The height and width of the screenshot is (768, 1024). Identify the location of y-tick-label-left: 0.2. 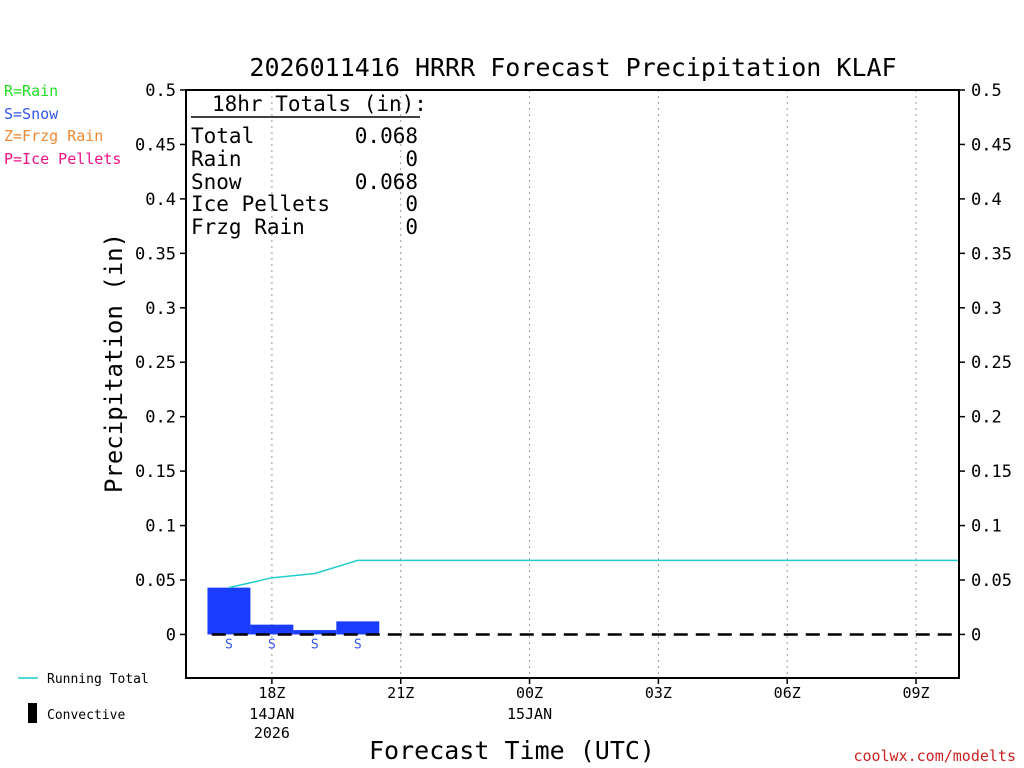
(160, 418).